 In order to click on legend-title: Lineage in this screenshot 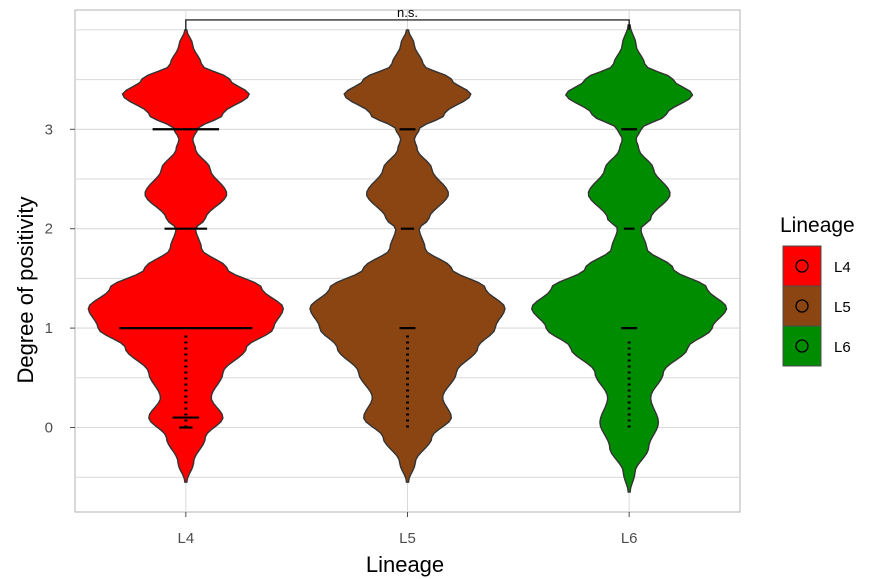, I will do `click(817, 225)`.